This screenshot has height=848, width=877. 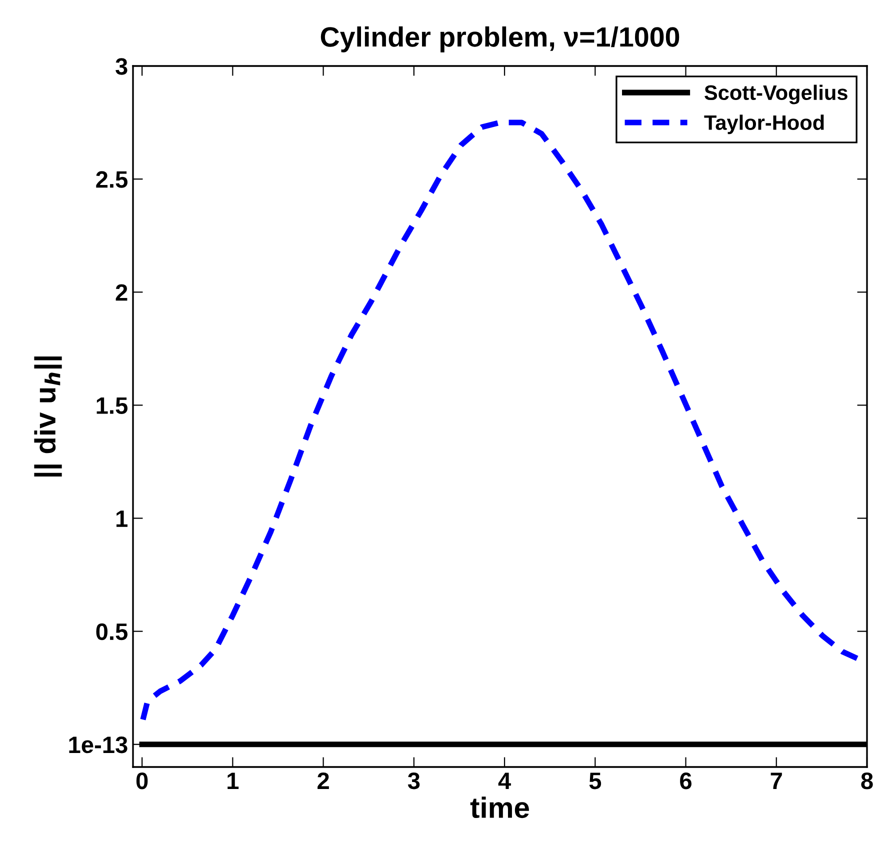 I want to click on x-tick-label: 5, so click(x=595, y=781).